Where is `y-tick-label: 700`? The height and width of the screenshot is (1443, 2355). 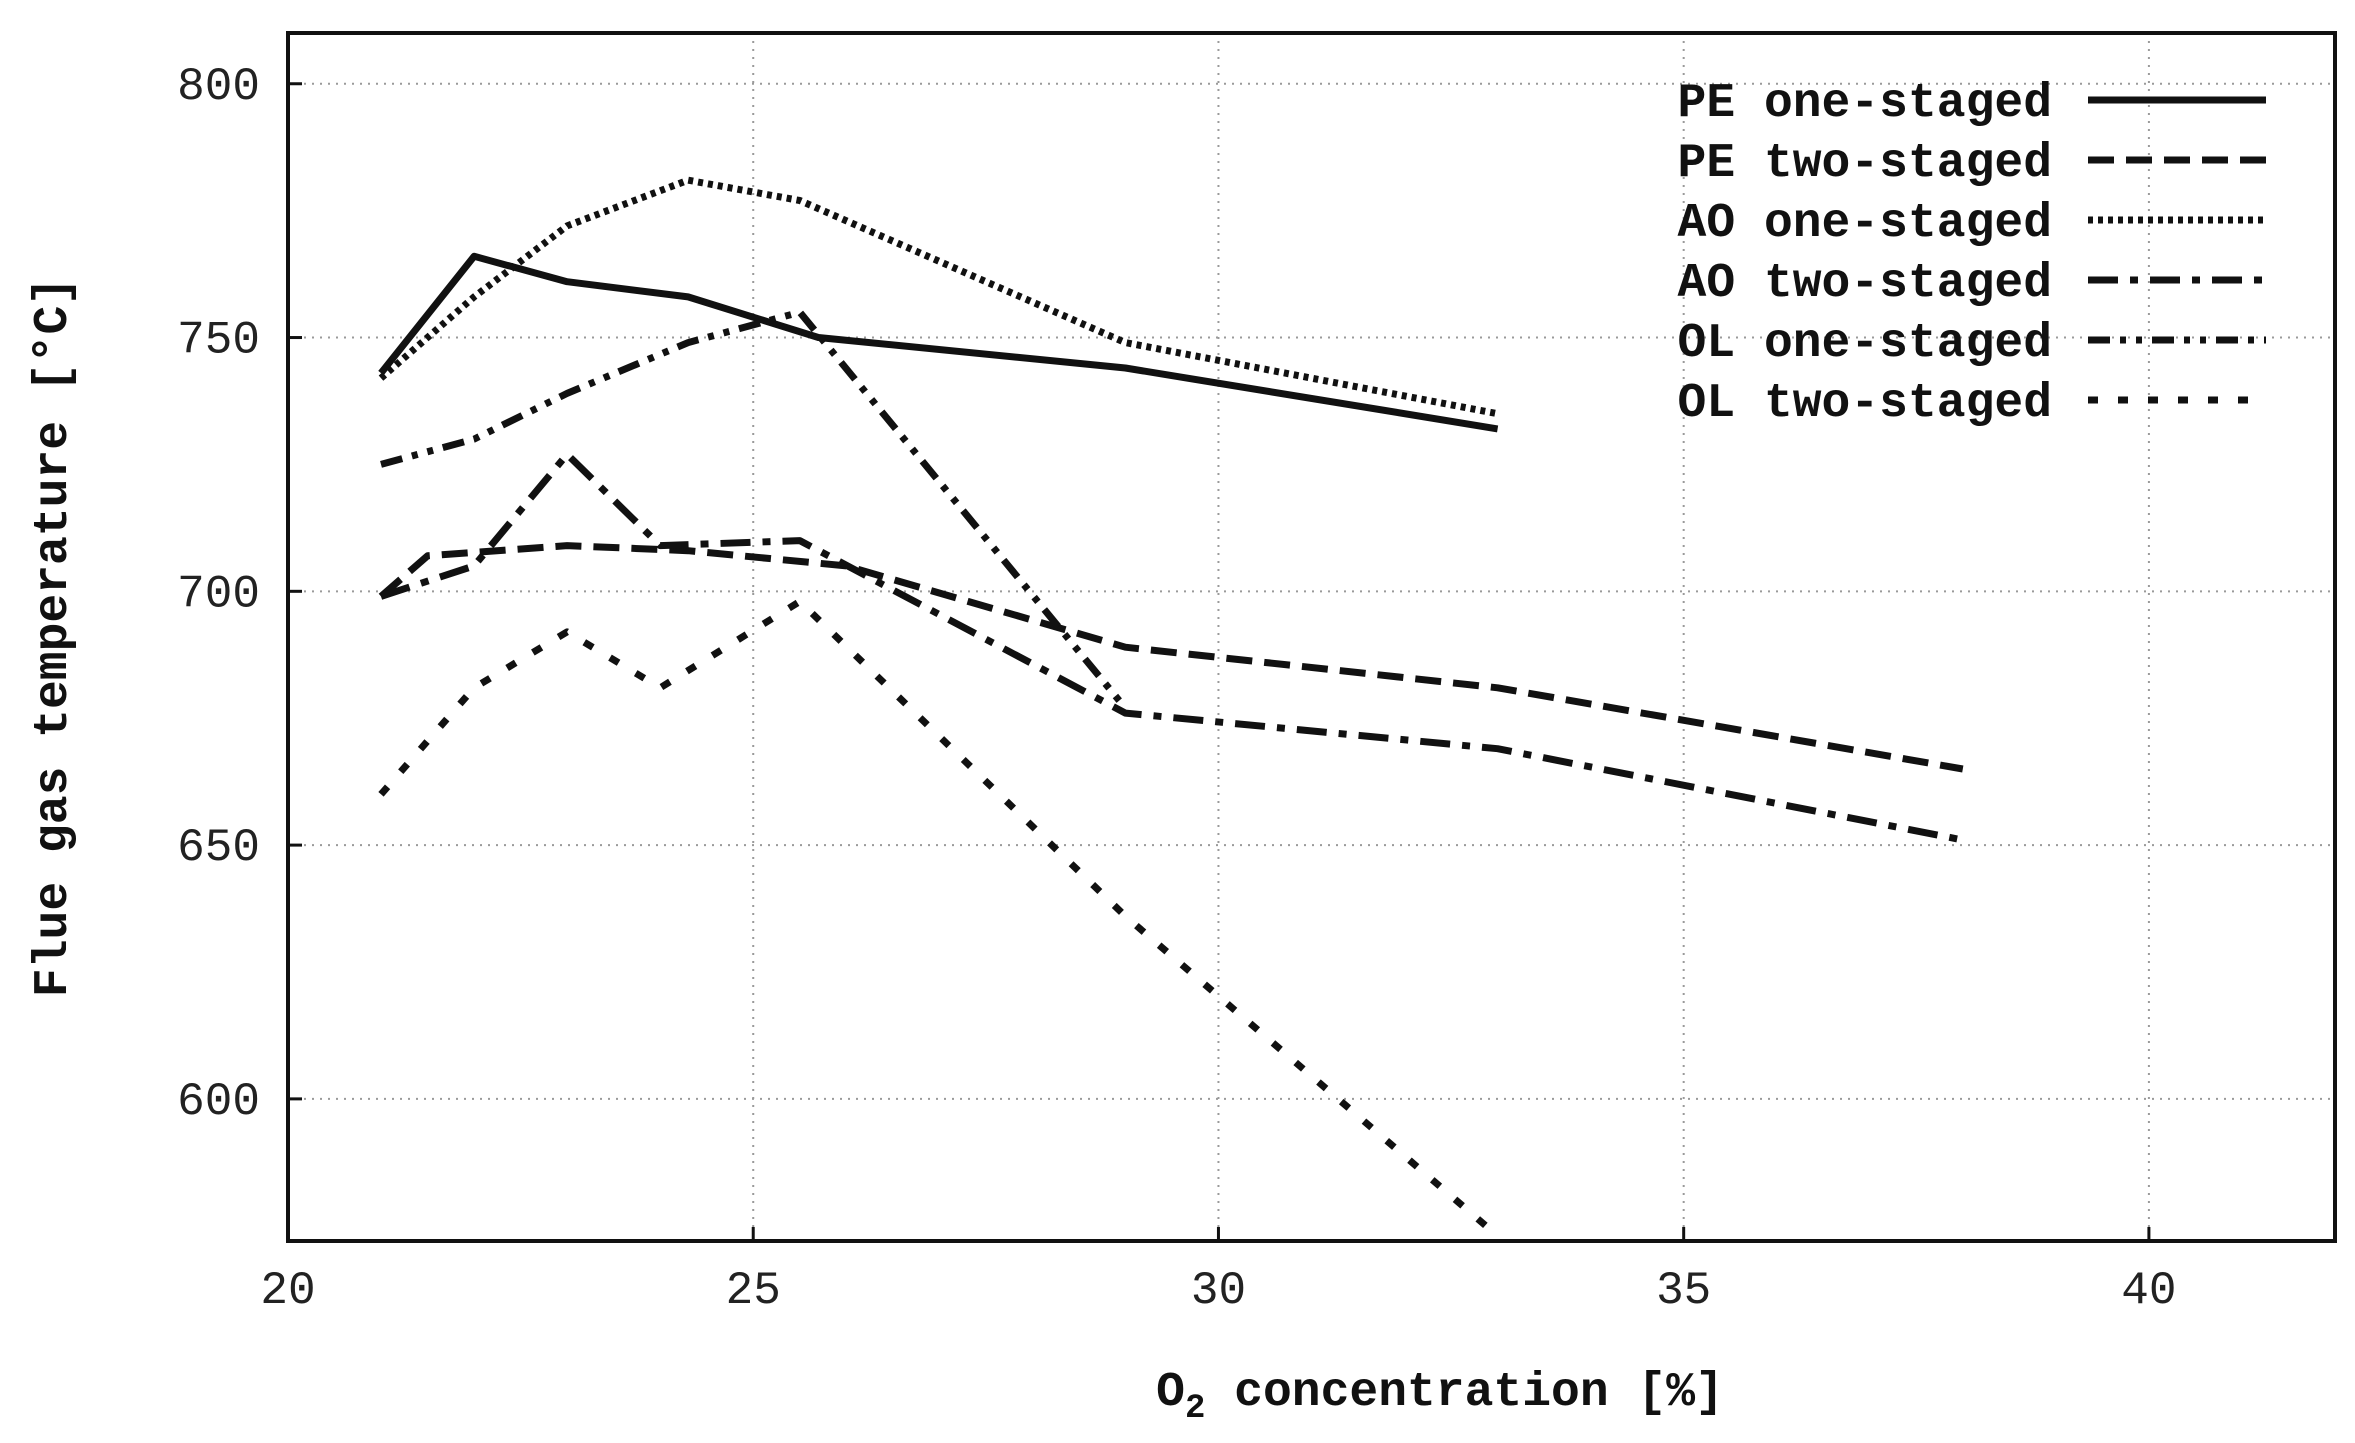
y-tick-label: 700 is located at coordinates (218, 594).